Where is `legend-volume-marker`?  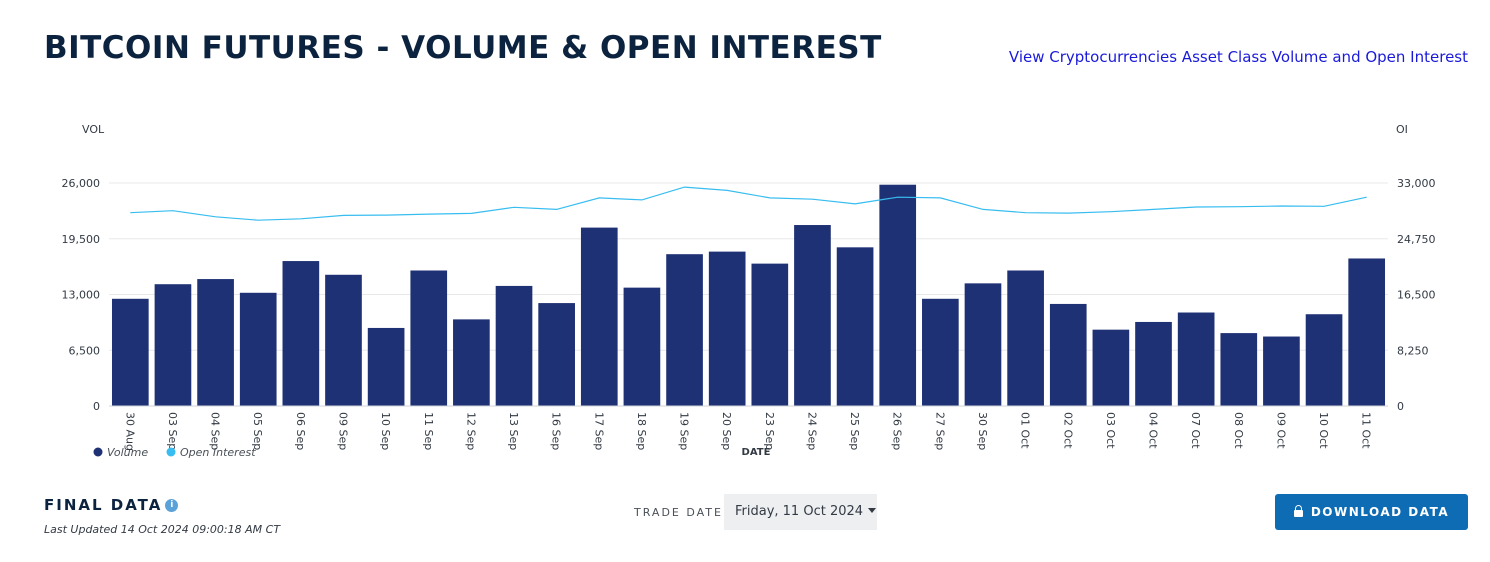 legend-volume-marker is located at coordinates (98, 452).